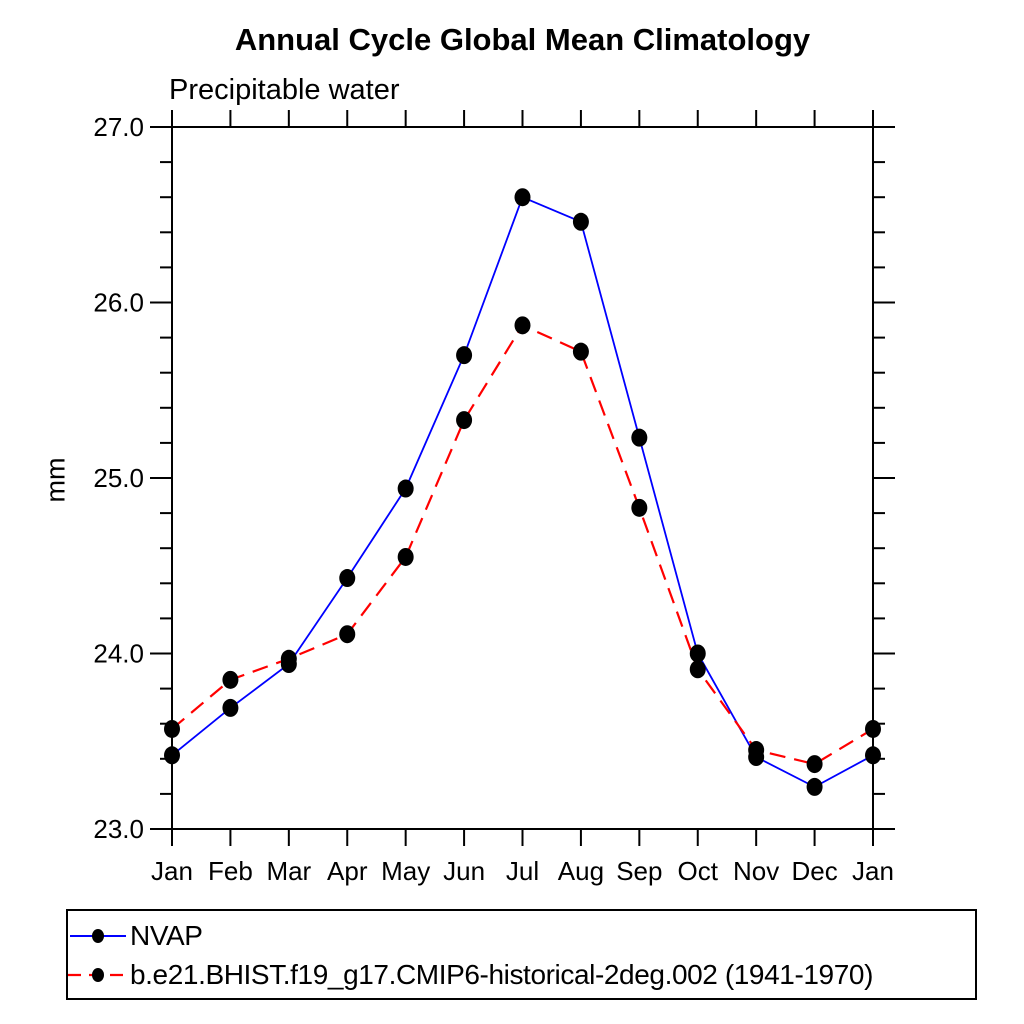  I want to click on x-tick-label: Feb, so click(230, 871).